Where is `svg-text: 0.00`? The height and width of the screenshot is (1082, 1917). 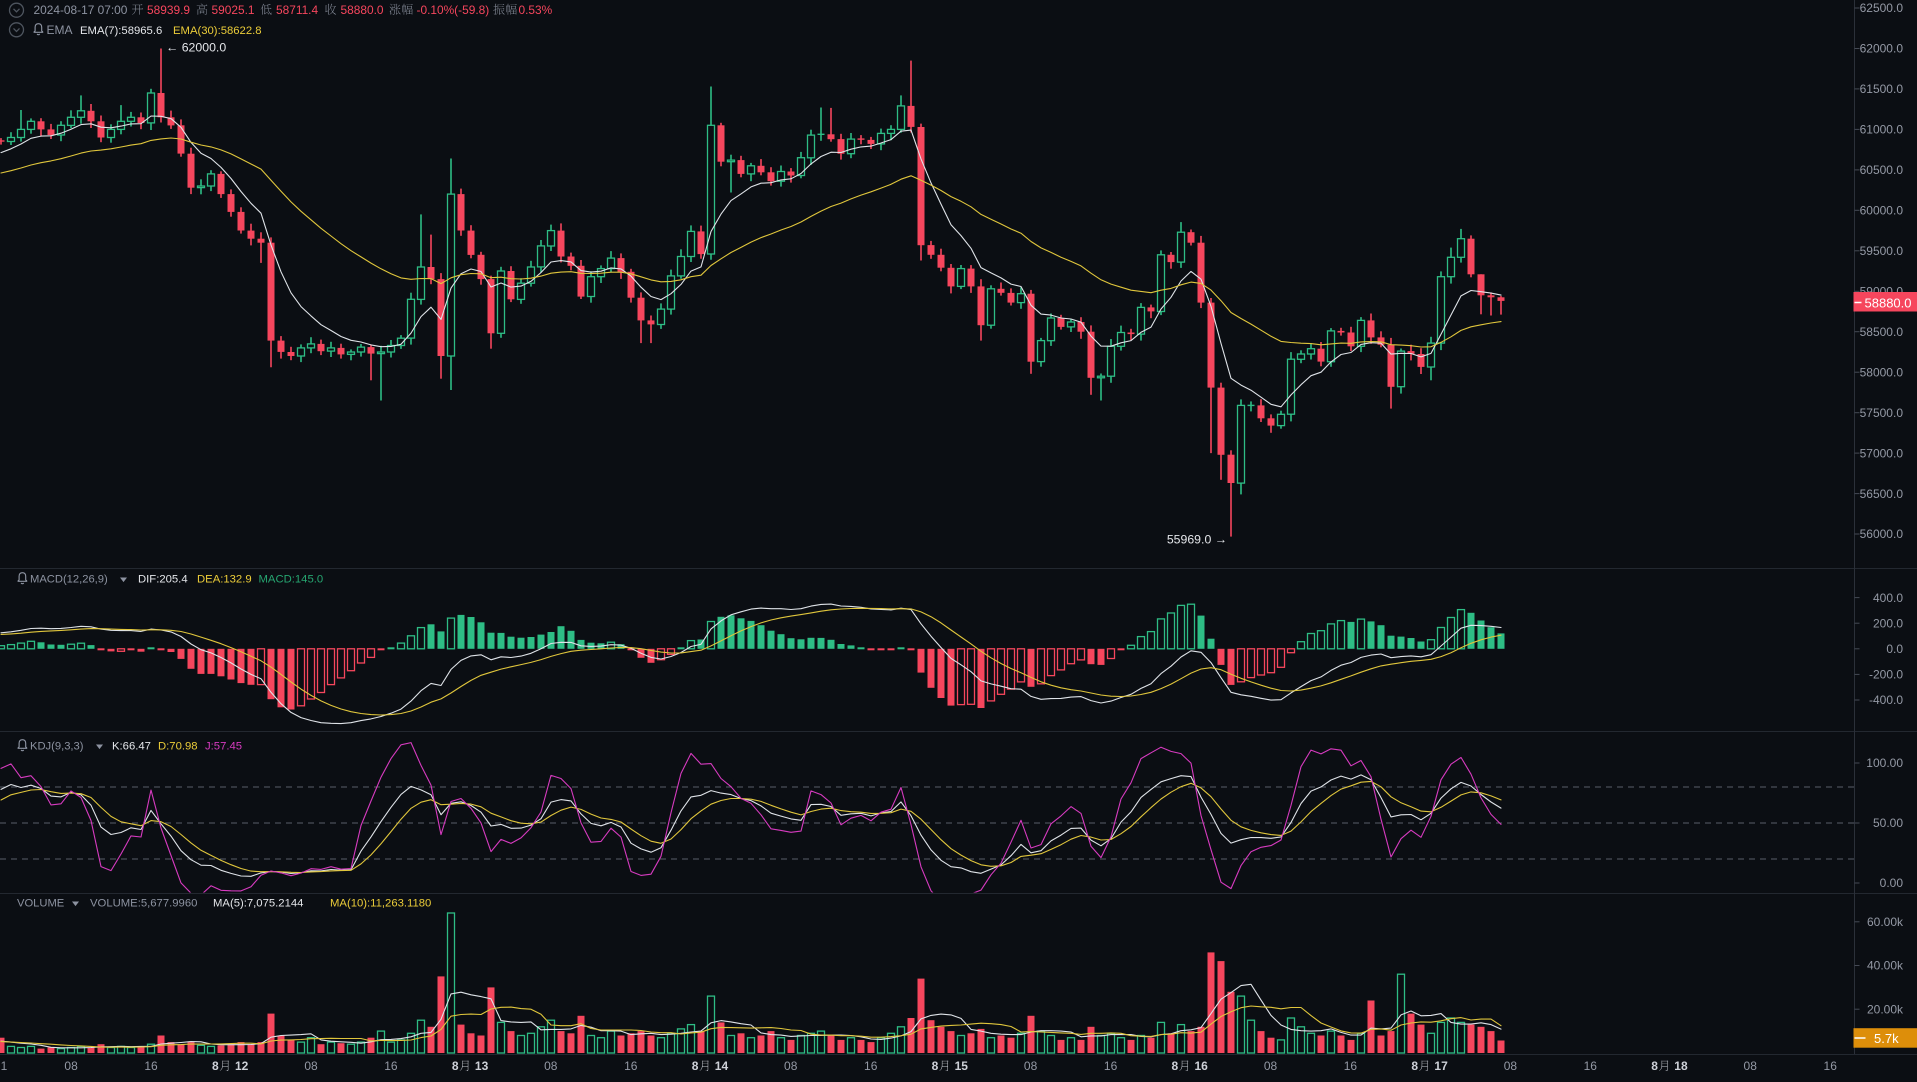
svg-text: 0.00 is located at coordinates (1892, 883).